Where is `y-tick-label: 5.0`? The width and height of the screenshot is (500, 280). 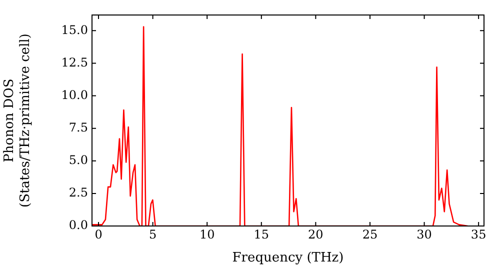
y-tick-label: 5.0 is located at coordinates (78, 160).